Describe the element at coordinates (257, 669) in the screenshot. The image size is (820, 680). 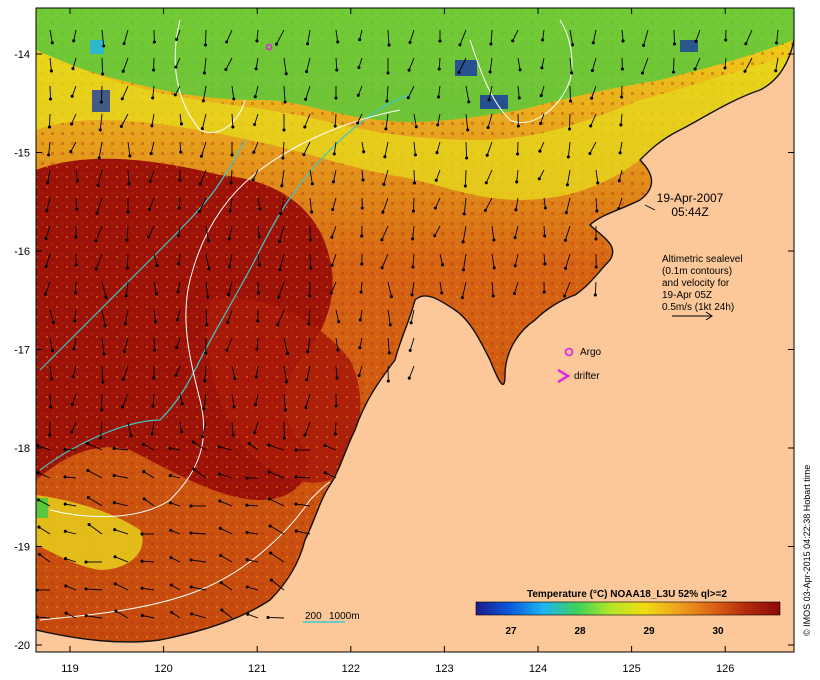
I see `x-tick-label: 121` at that location.